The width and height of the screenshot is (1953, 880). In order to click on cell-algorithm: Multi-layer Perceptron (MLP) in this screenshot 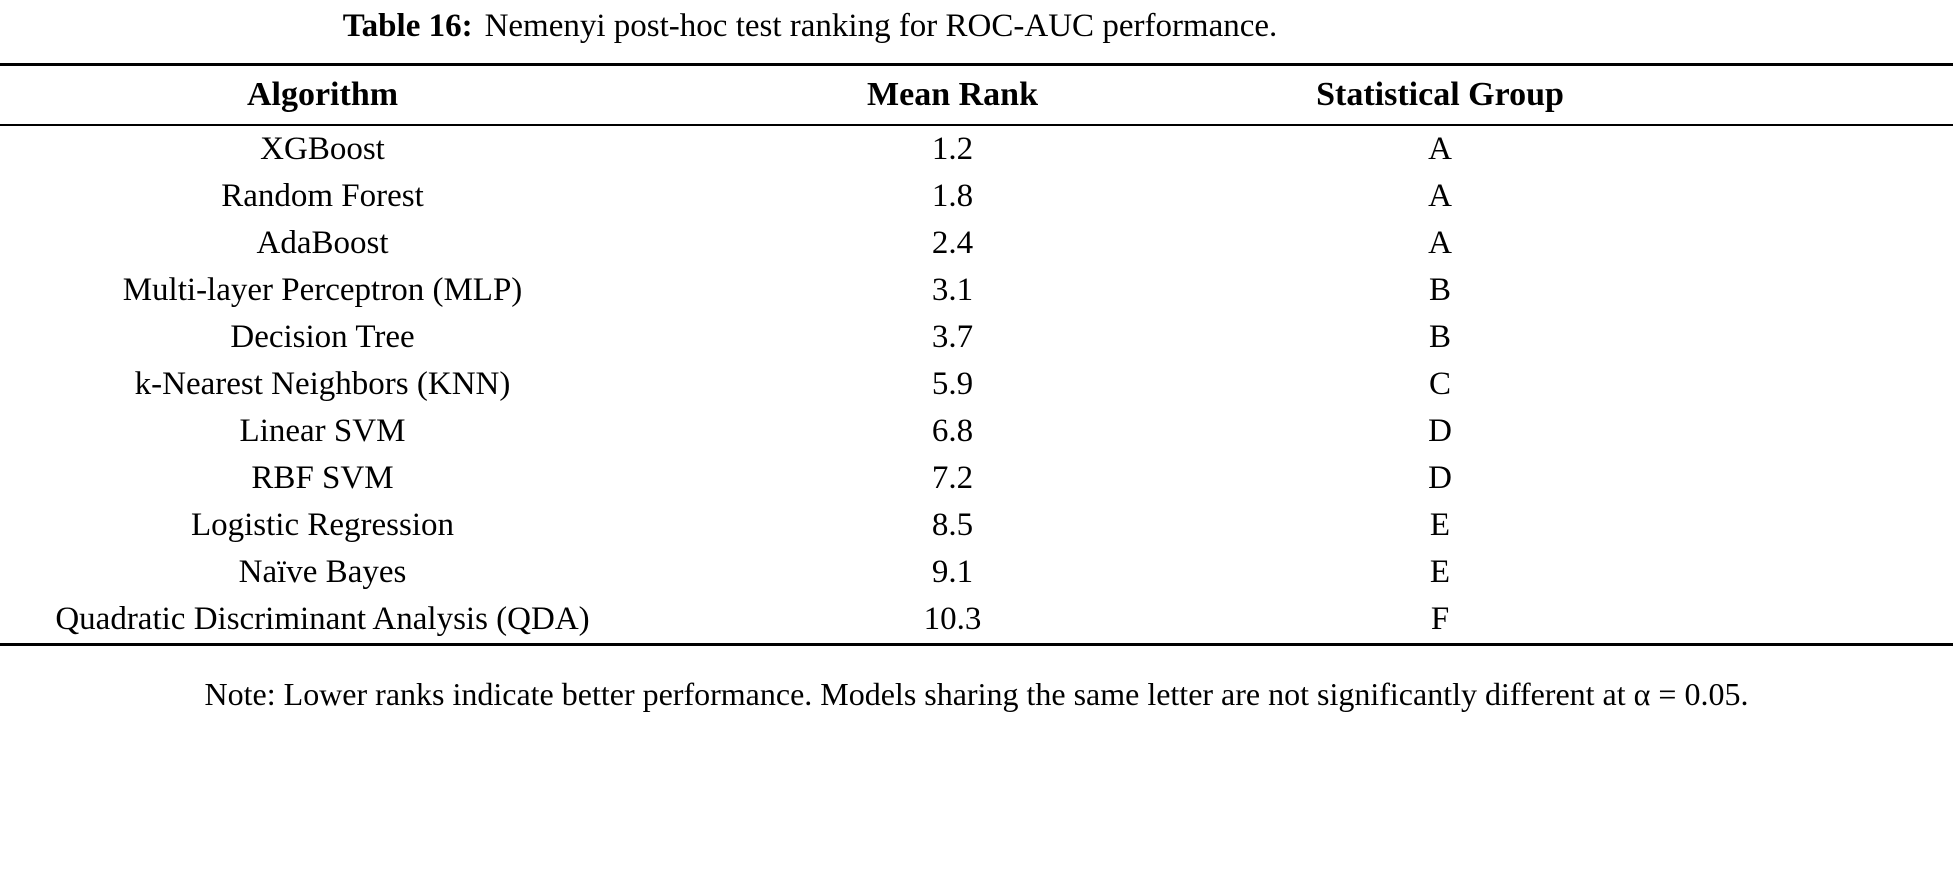, I will do `click(322, 290)`.